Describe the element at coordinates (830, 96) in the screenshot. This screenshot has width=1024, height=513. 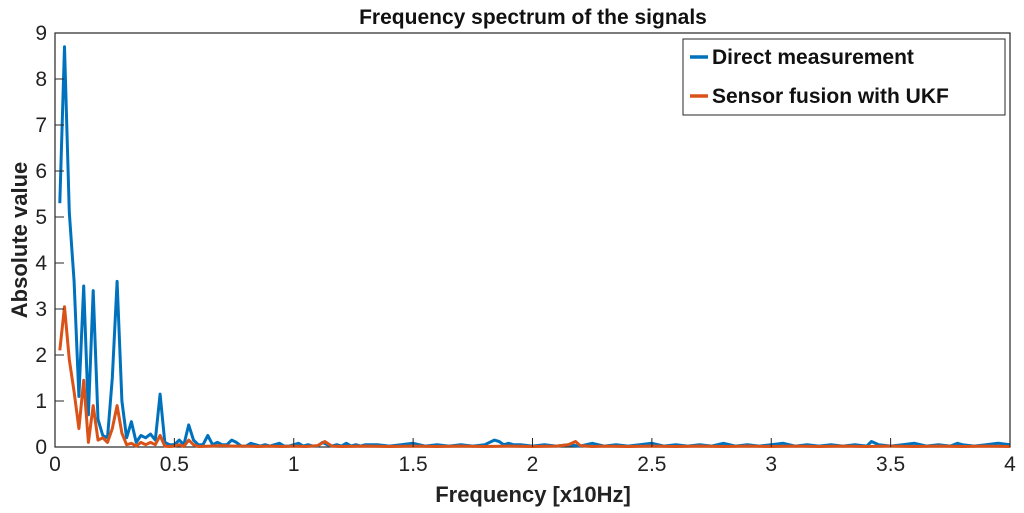
I see `legend-label-sensor-fusion: Sensor fusion with UKF` at that location.